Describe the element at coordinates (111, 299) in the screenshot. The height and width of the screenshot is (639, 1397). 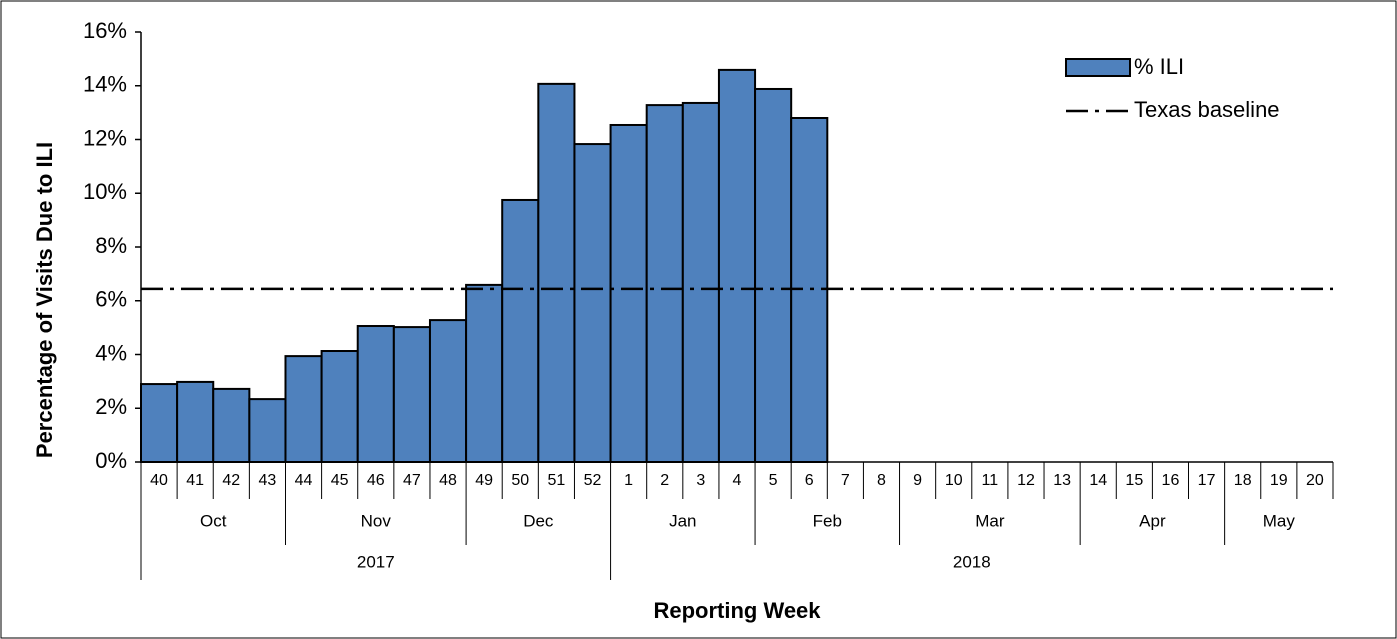
I see `y-tick-label: 6%` at that location.